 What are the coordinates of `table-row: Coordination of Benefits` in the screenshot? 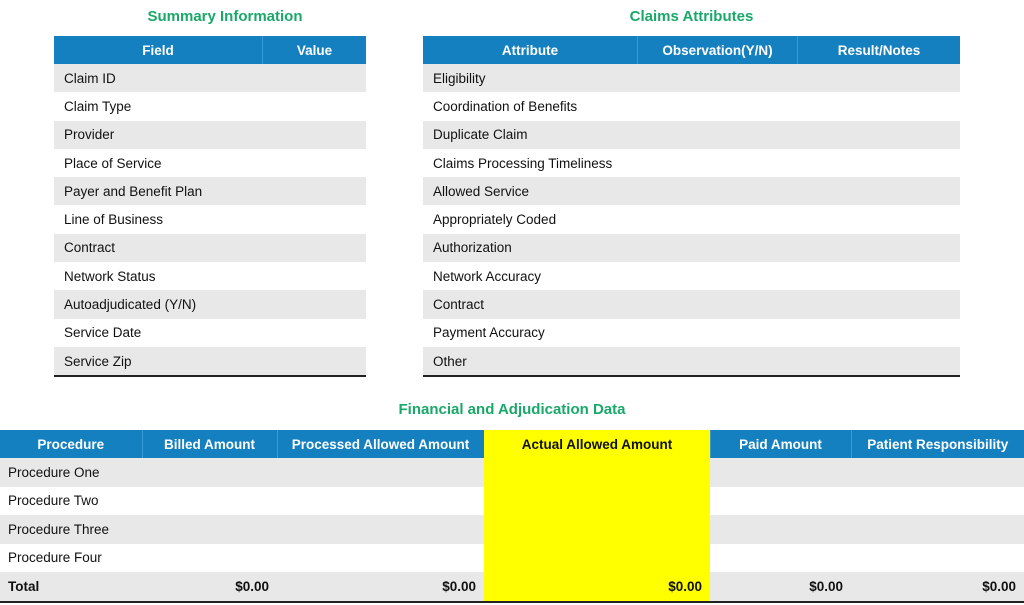 It's located at (691, 106).